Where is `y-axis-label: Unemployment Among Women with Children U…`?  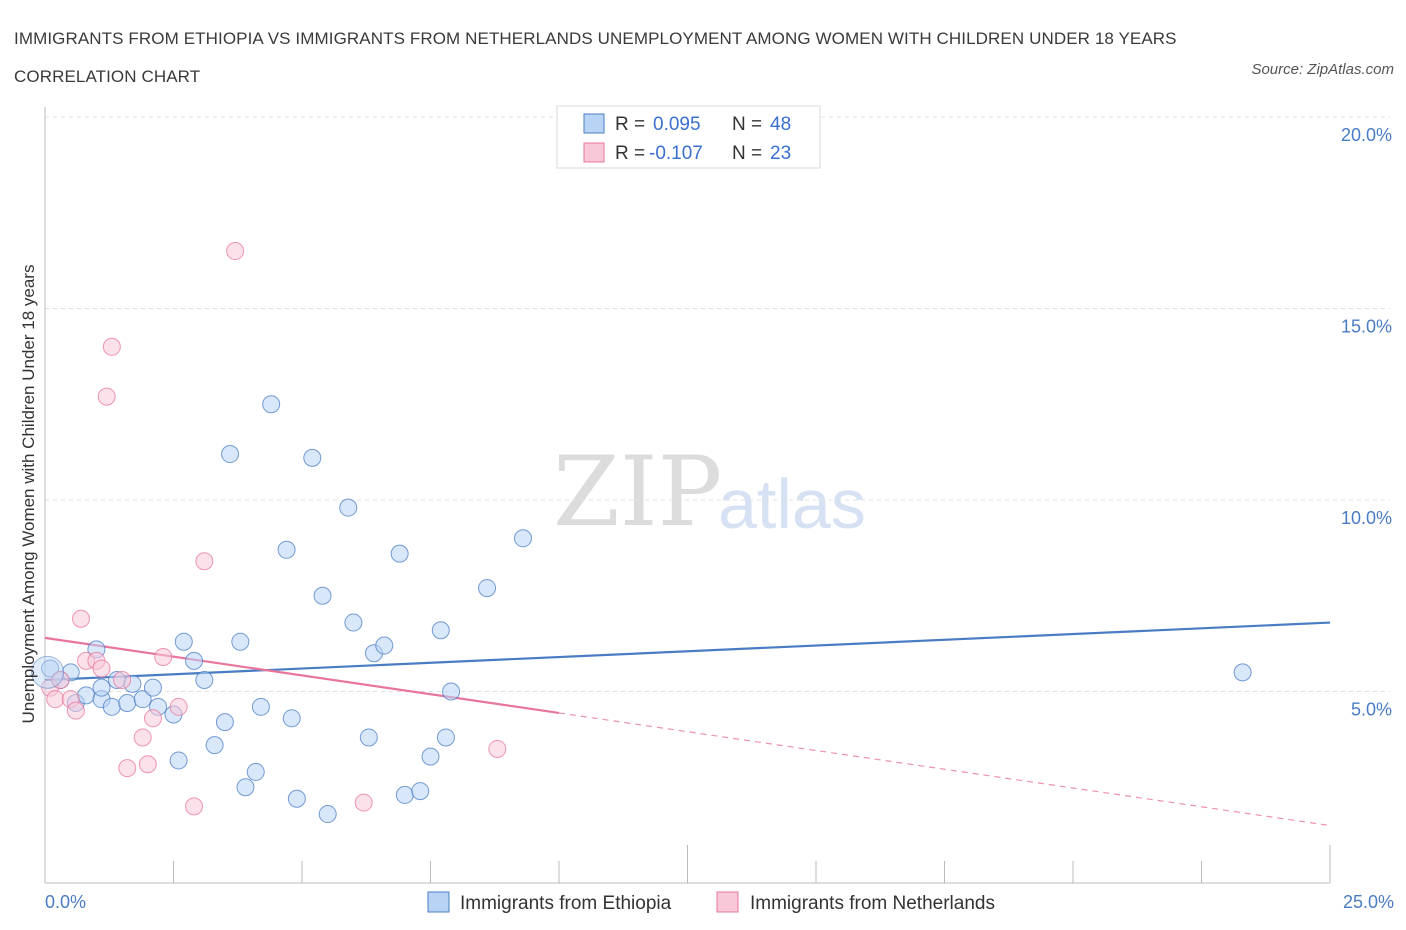
y-axis-label: Unemployment Among Women with Children U… is located at coordinates (28, 494).